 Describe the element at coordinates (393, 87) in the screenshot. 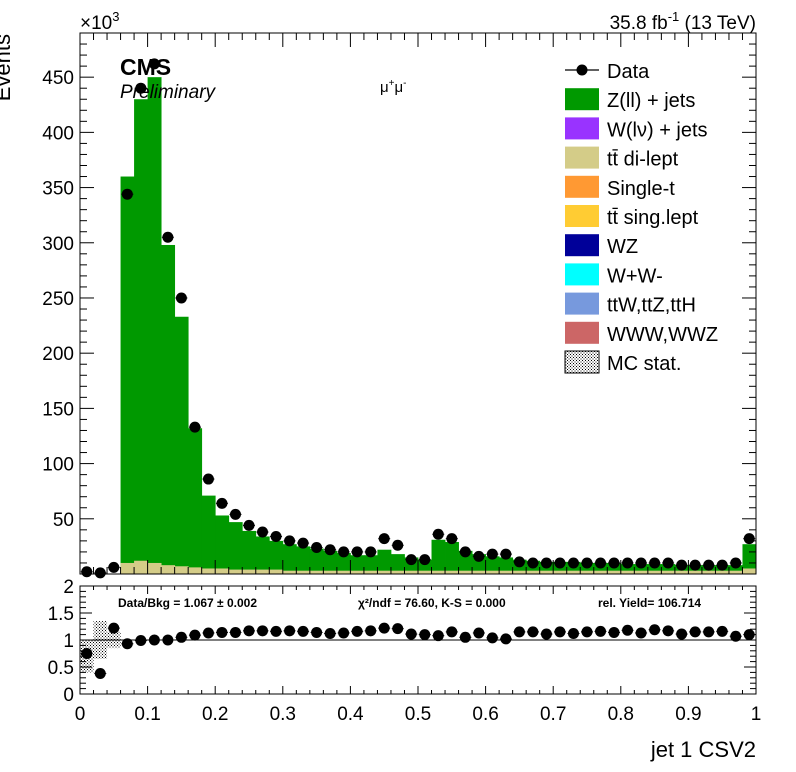

I see `channel-label: μ+μ-` at that location.